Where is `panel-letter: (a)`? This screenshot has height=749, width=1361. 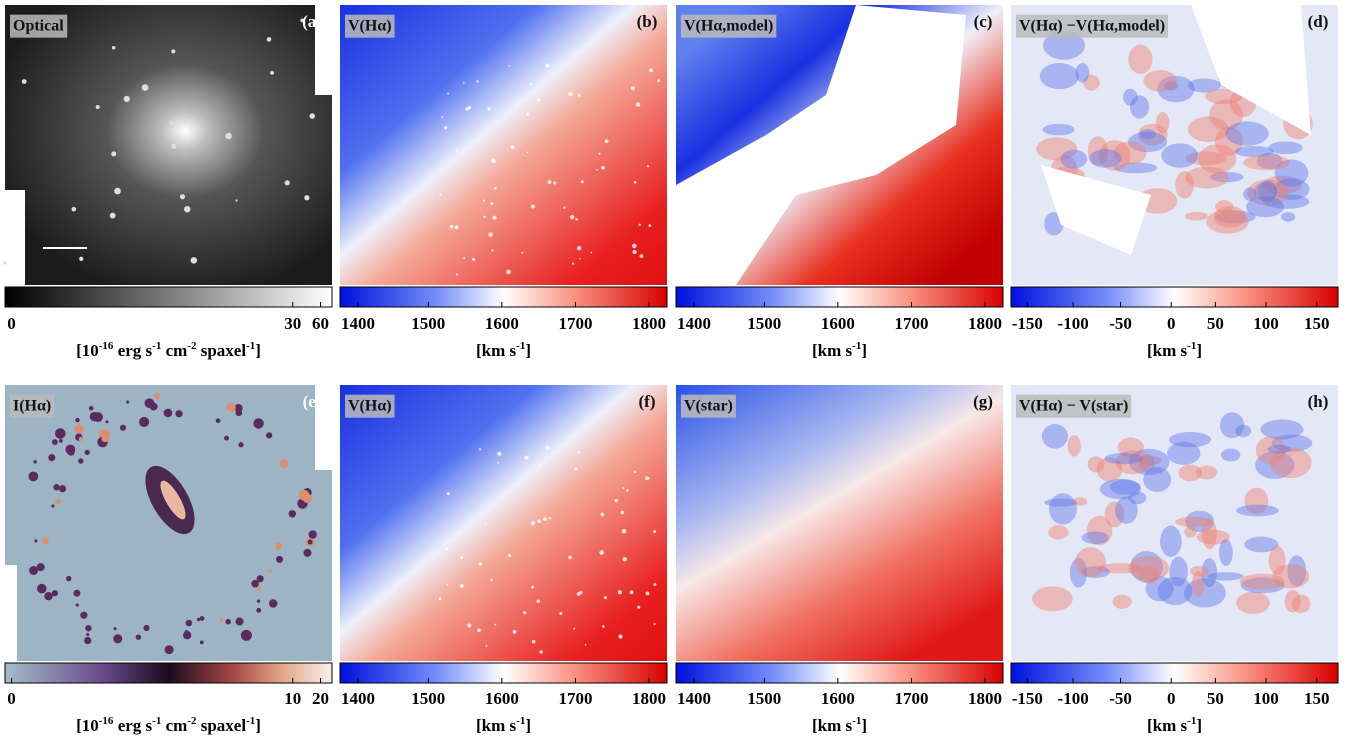 panel-letter: (a) is located at coordinates (312, 21).